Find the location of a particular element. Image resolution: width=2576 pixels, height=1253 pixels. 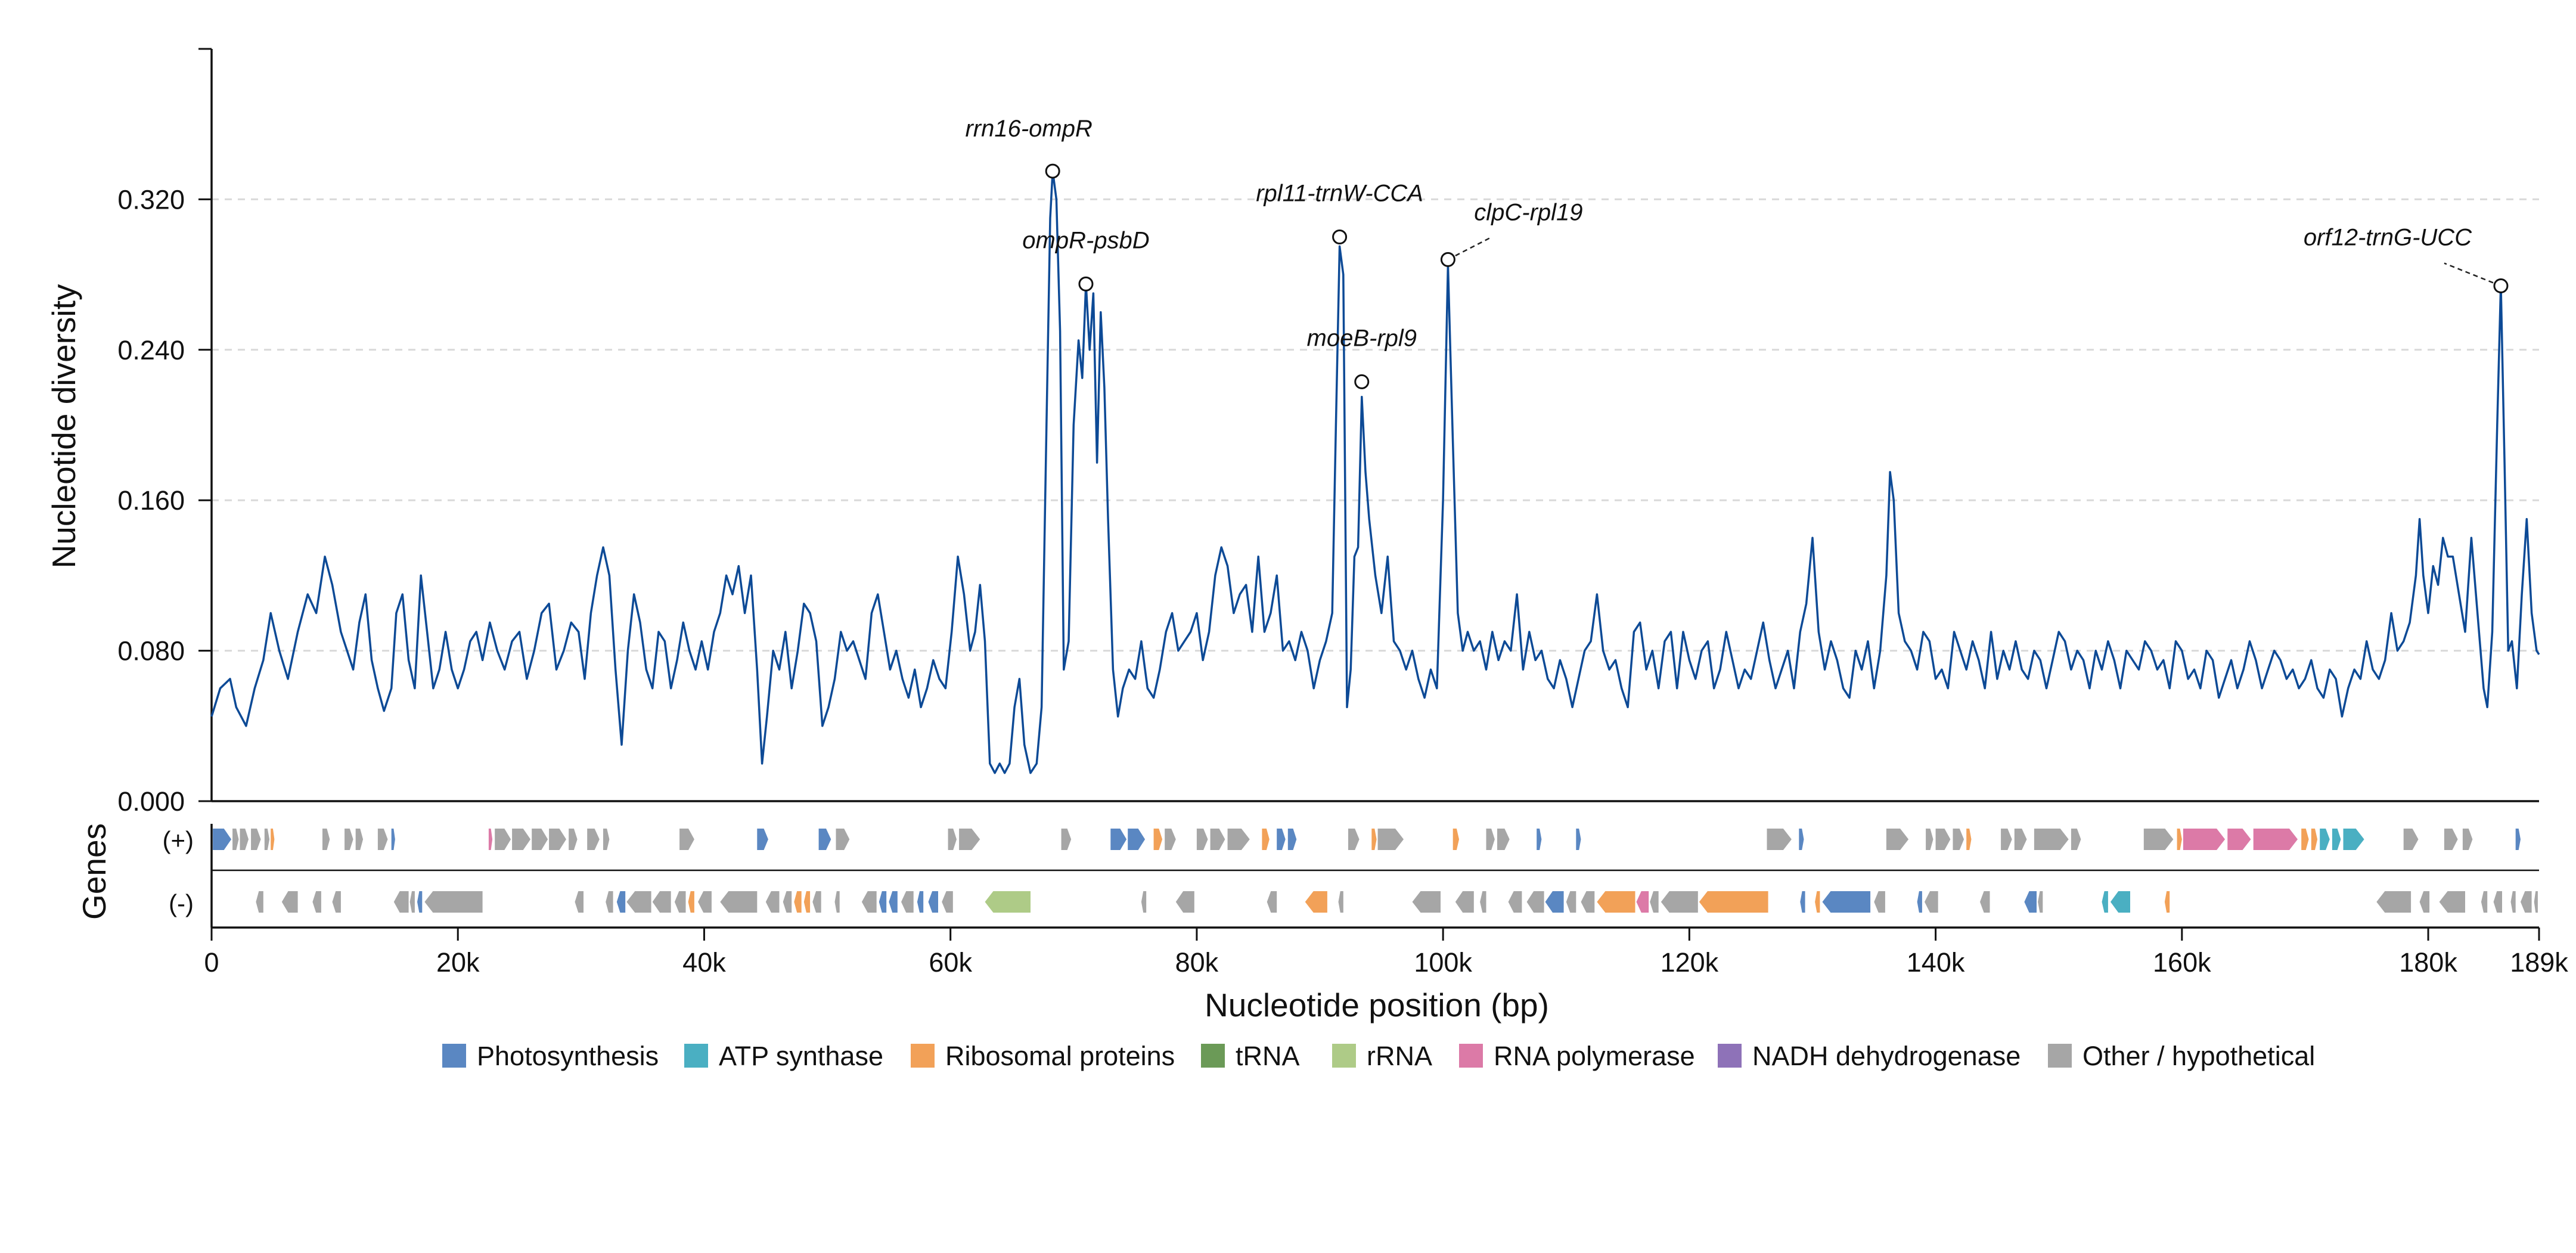

peak-label: clpC-rpl19 is located at coordinates (1528, 212).